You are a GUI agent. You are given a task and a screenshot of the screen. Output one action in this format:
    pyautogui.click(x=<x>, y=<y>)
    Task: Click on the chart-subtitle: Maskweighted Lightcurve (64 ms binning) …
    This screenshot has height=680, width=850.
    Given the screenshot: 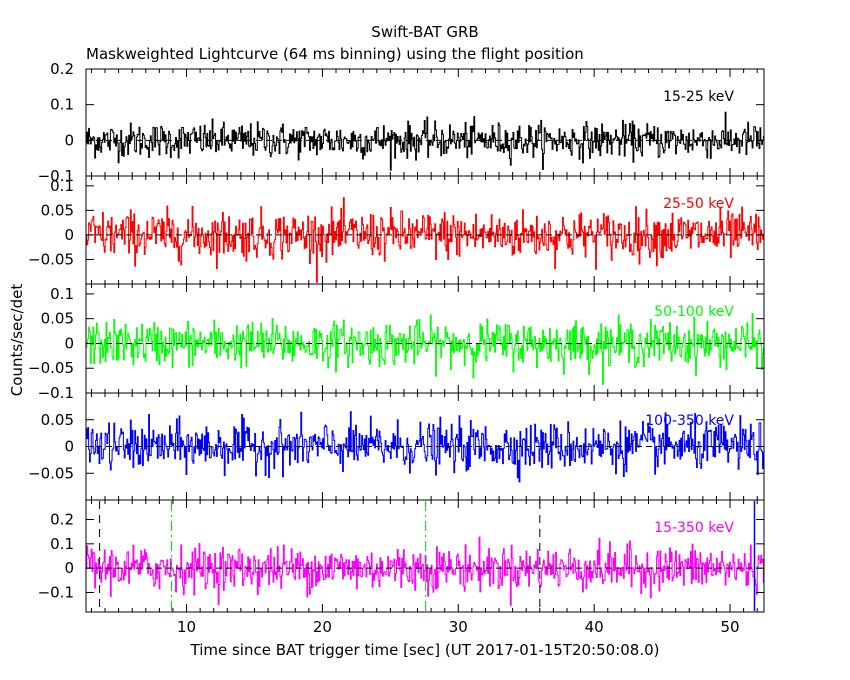 What is the action you would take?
    pyautogui.click(x=335, y=54)
    